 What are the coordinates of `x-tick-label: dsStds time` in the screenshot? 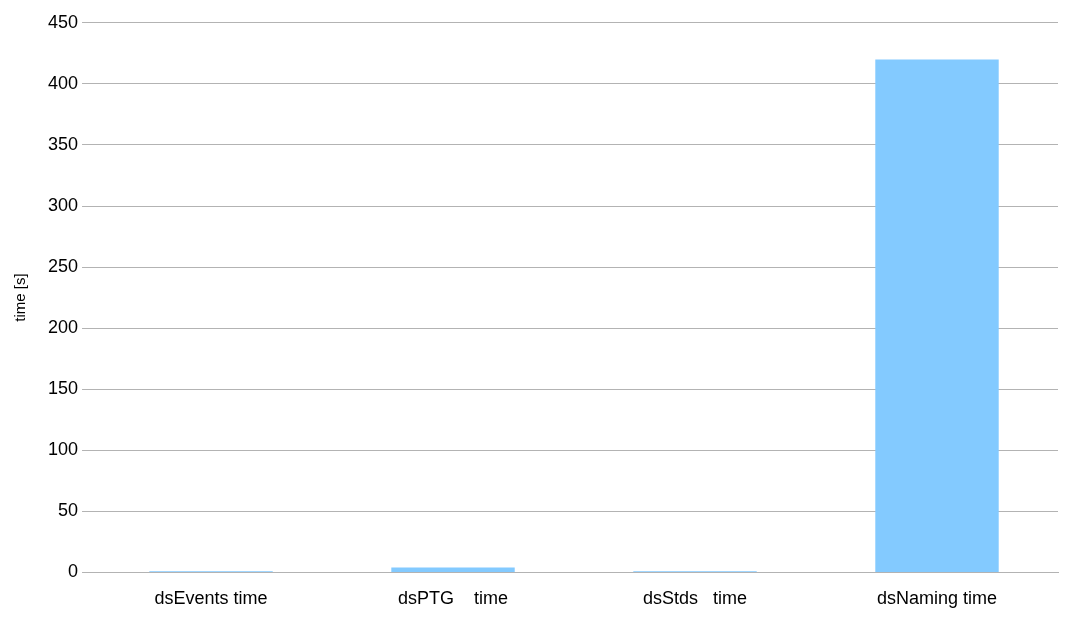 It's located at (695, 598).